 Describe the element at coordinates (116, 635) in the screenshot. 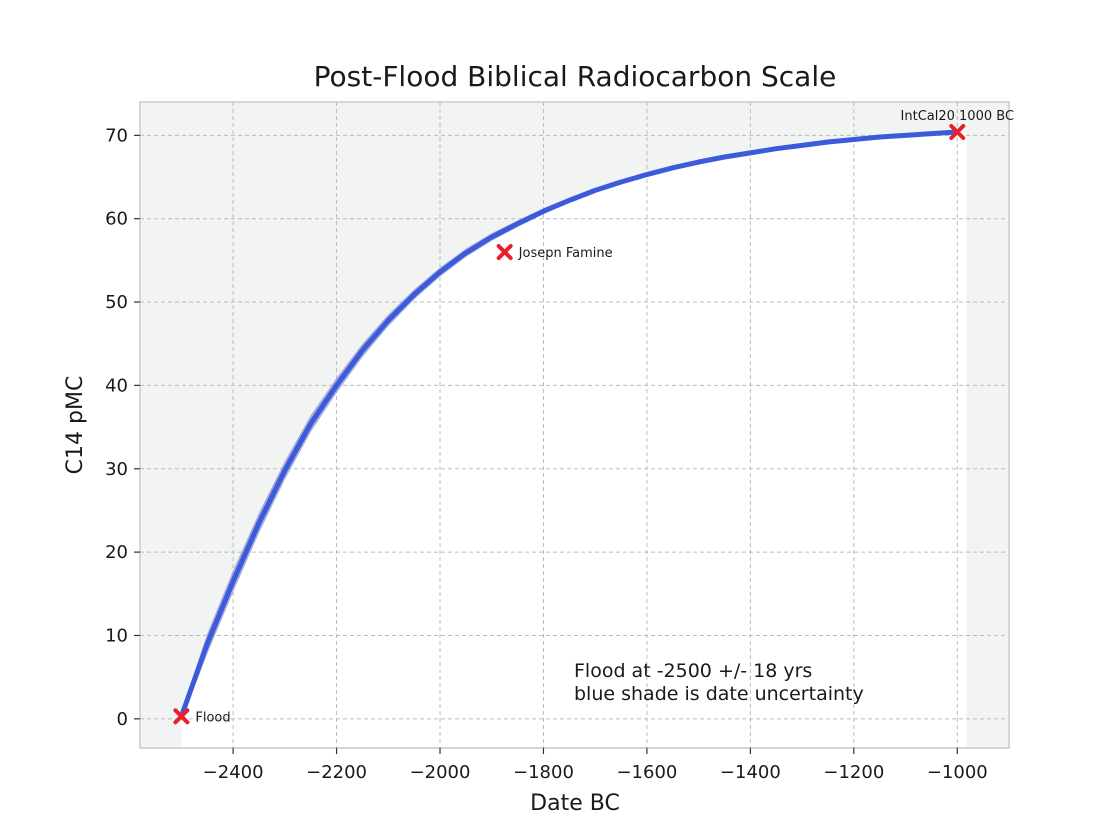

I see `y-tick-label: 10` at that location.